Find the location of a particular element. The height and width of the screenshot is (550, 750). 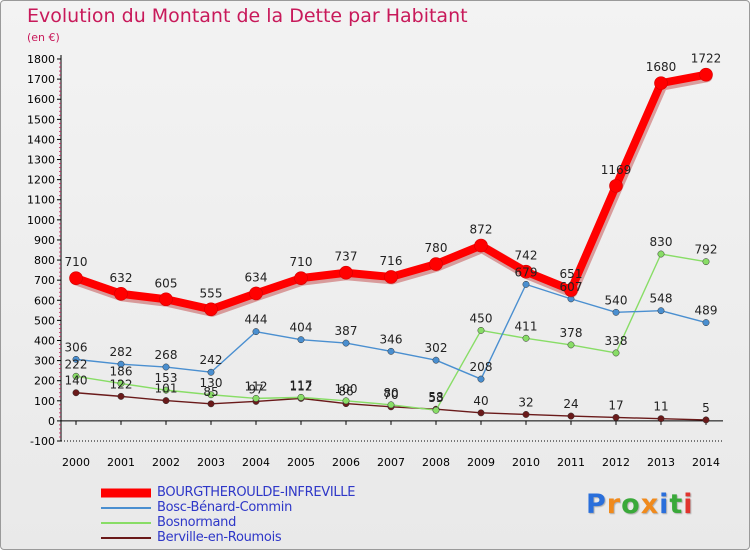

y-tick-label: 1200 is located at coordinates (41, 180).